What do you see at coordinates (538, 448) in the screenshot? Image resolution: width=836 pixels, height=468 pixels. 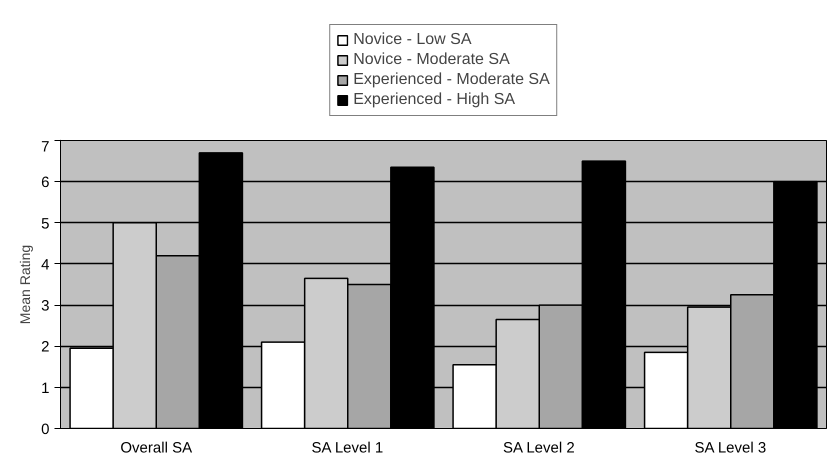 I see `x-tick-label: SA Level 2` at bounding box center [538, 448].